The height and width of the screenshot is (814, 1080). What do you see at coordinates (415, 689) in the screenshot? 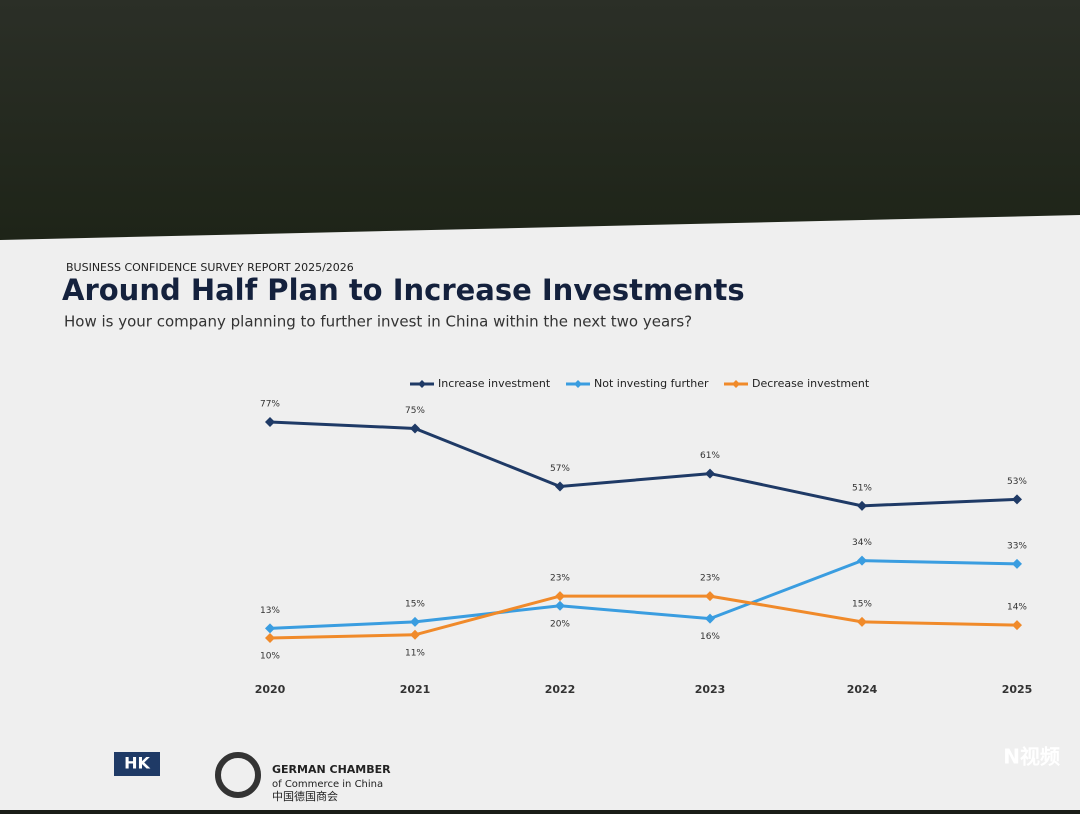
I see `x-tick-label: 2021` at bounding box center [415, 689].